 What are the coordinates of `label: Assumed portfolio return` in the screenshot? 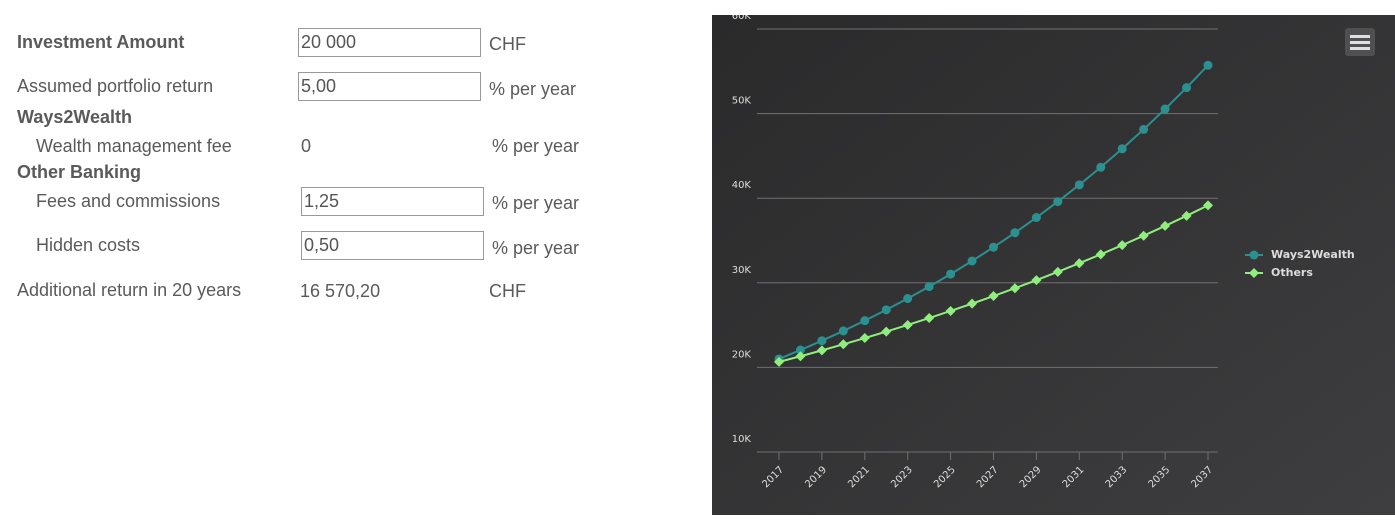 It's located at (115, 86).